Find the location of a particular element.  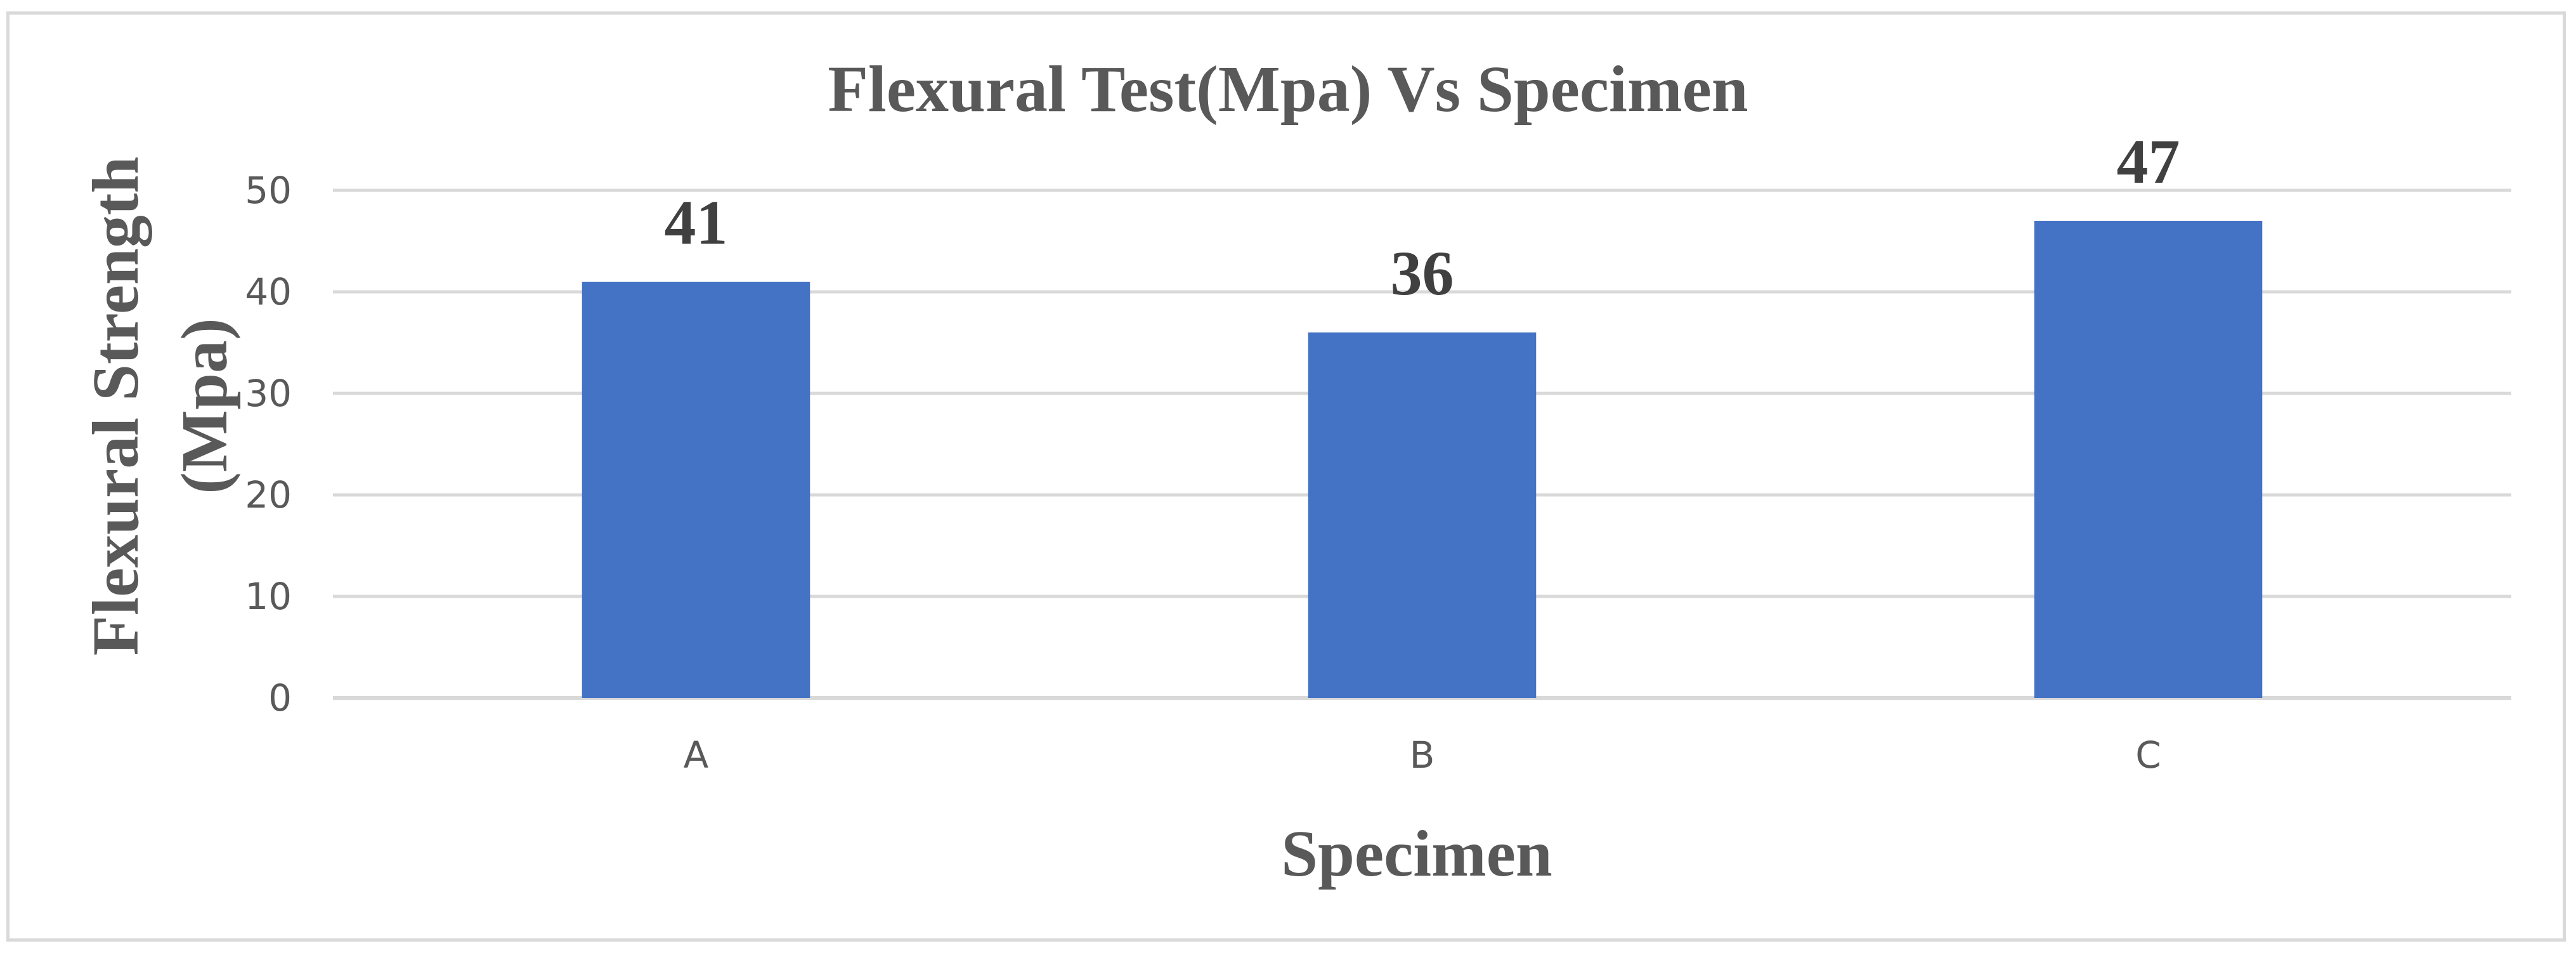

y-axis-title: Flexural Strength (Mpa) is located at coordinates (160, 406).